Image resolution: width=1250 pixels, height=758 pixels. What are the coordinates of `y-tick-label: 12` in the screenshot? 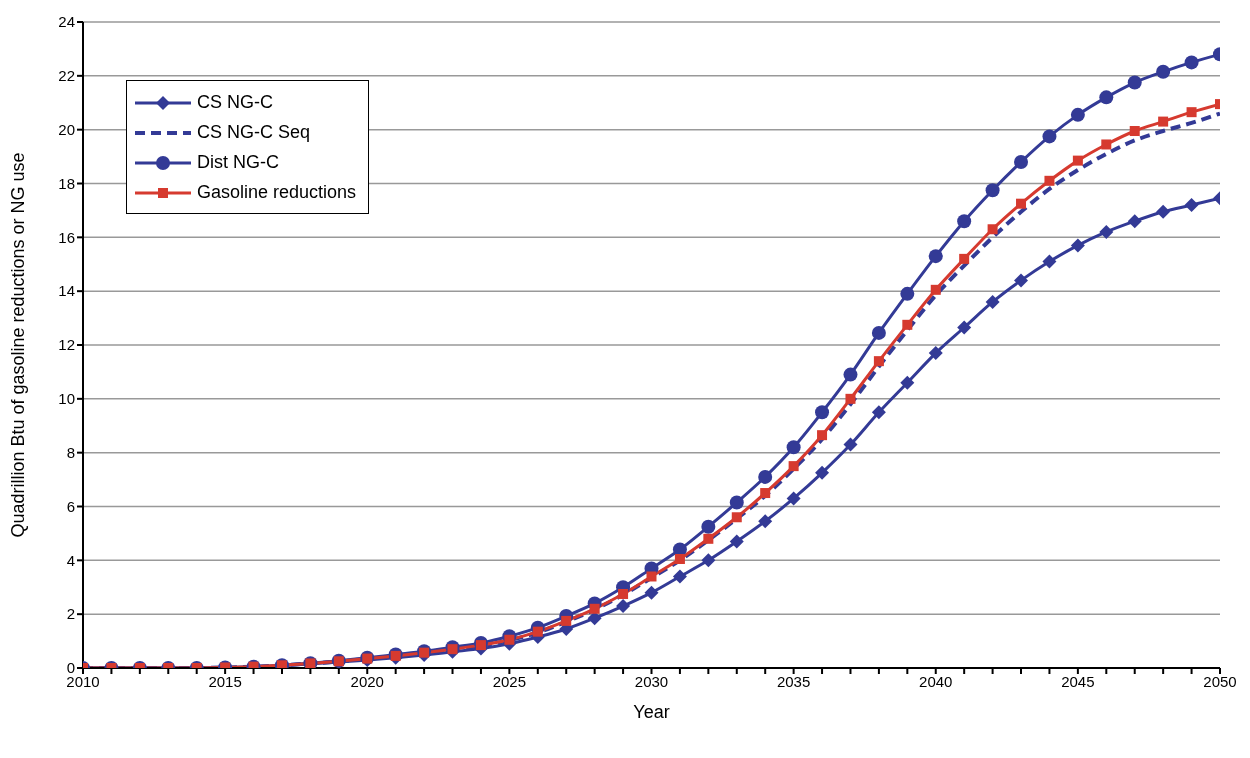 It's located at (66, 345).